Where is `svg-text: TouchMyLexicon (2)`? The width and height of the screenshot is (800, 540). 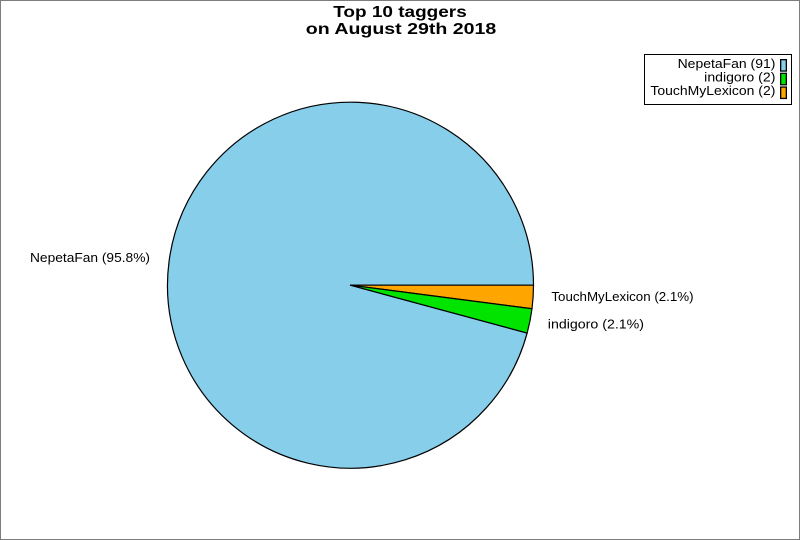
svg-text: TouchMyLexicon (2) is located at coordinates (712, 91).